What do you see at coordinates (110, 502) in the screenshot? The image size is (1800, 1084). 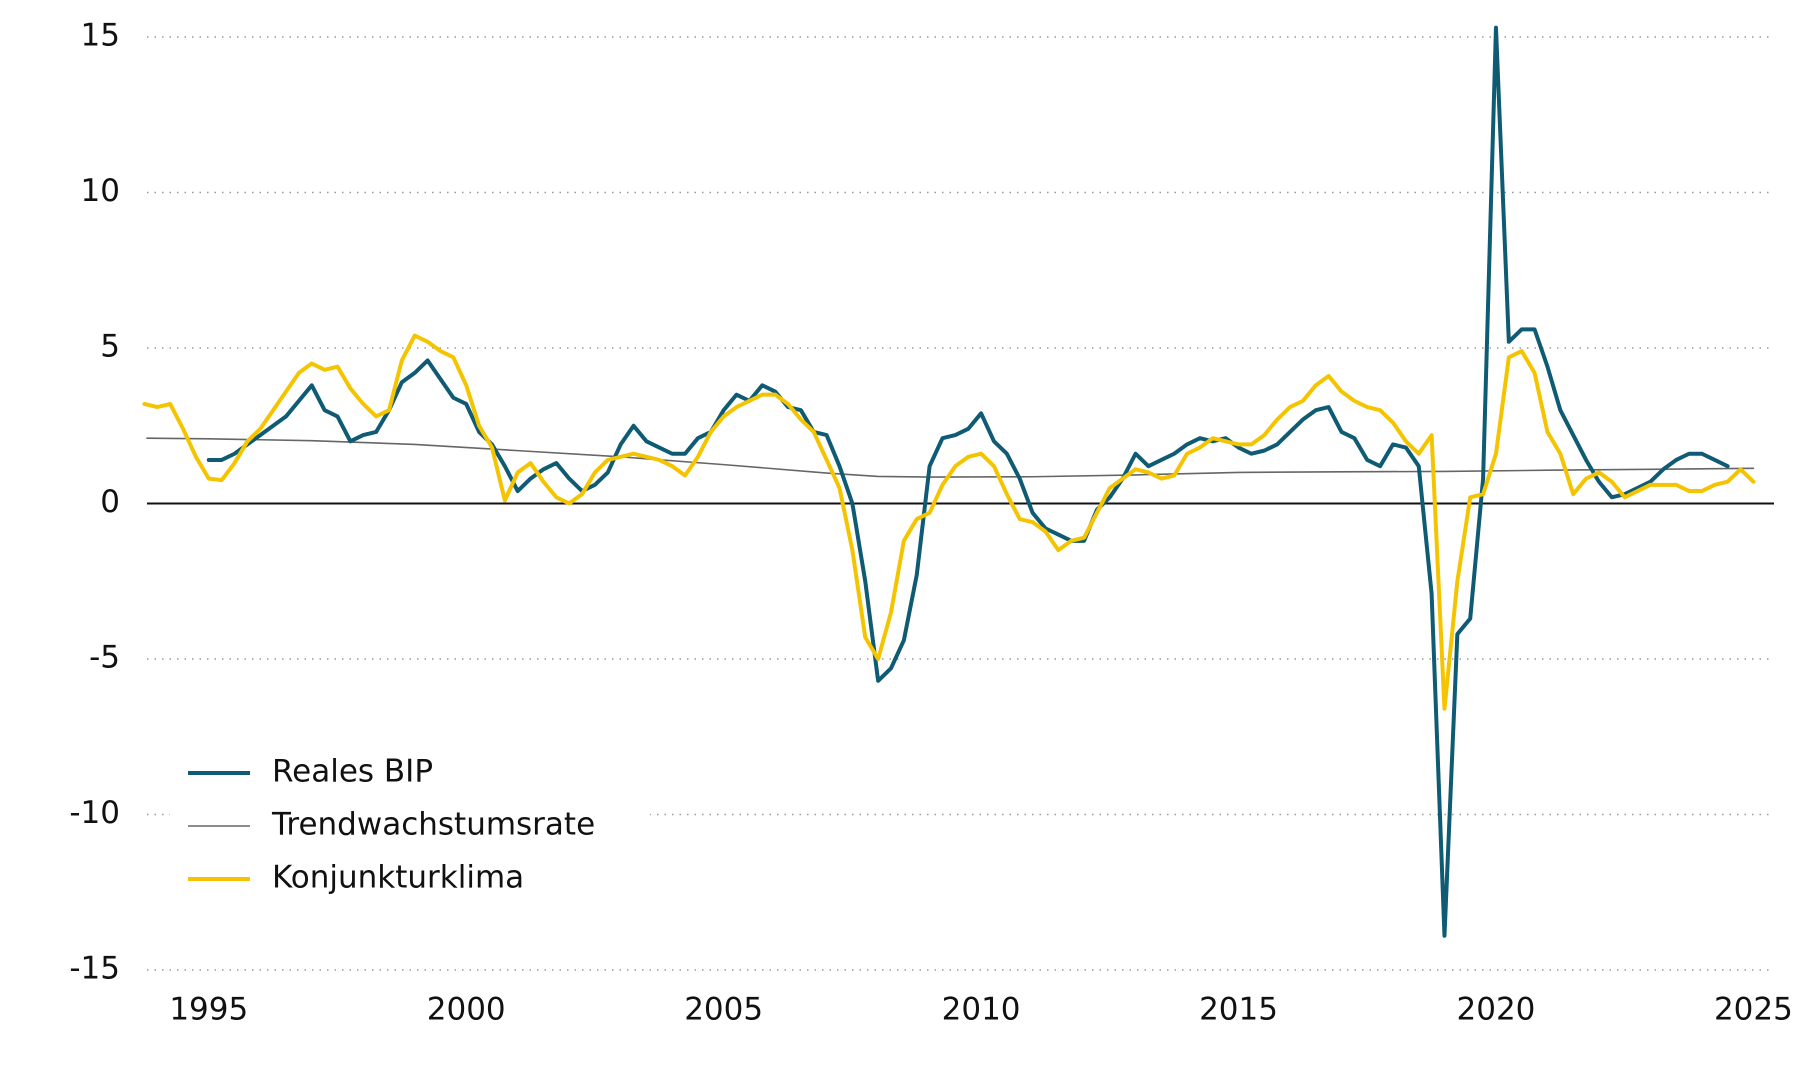 I see `y-tick-label: 0` at bounding box center [110, 502].